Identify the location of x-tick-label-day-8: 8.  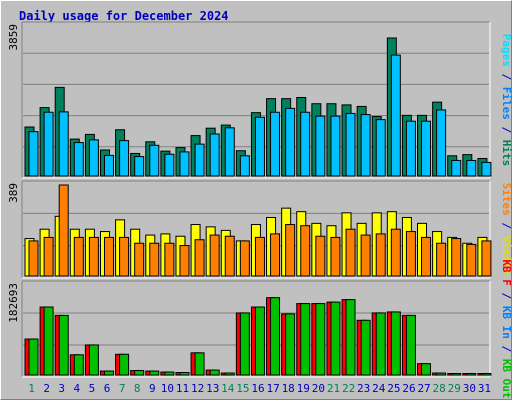
(137, 388).